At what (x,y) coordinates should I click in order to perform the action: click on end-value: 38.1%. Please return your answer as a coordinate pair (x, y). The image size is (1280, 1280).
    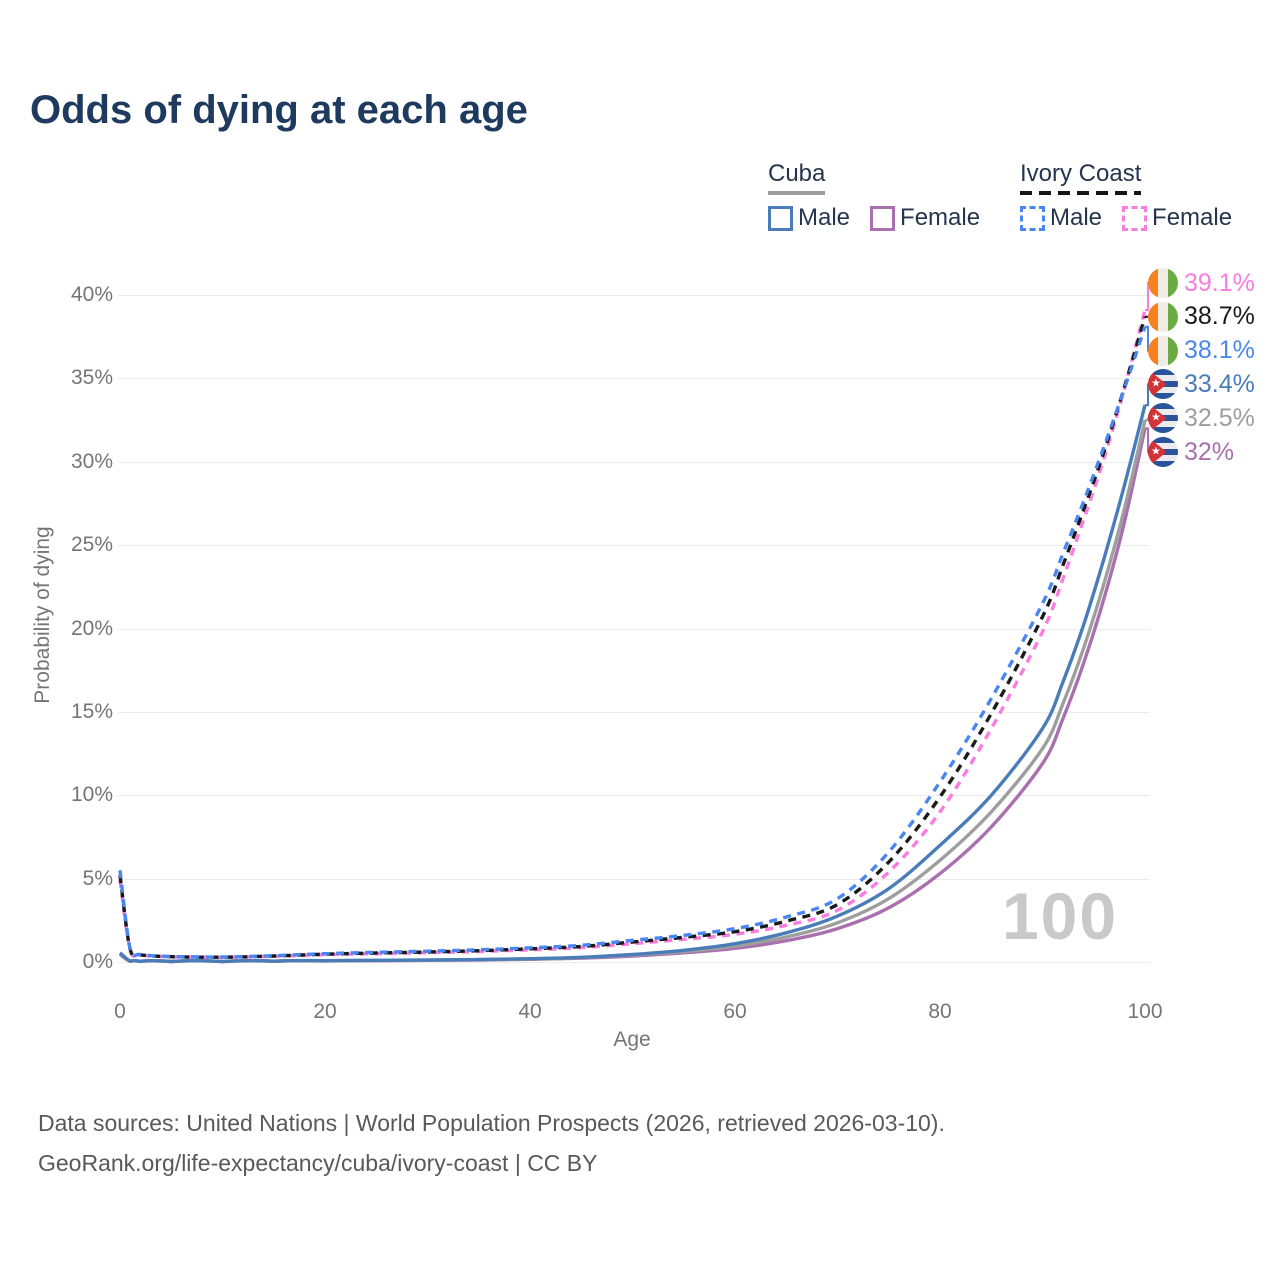
    Looking at the image, I should click on (1219, 350).